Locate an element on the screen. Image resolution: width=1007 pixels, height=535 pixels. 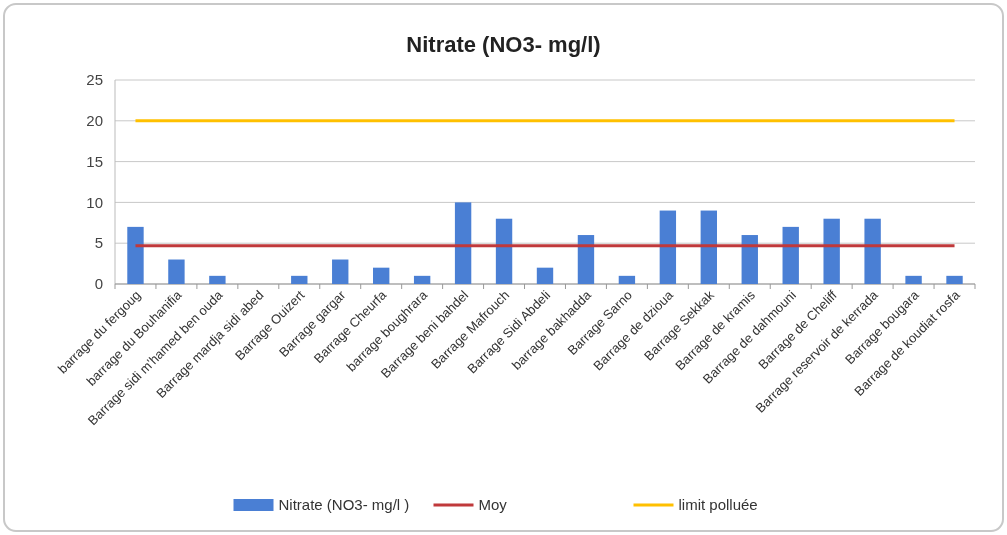
legend-label: Moy is located at coordinates (493, 505).